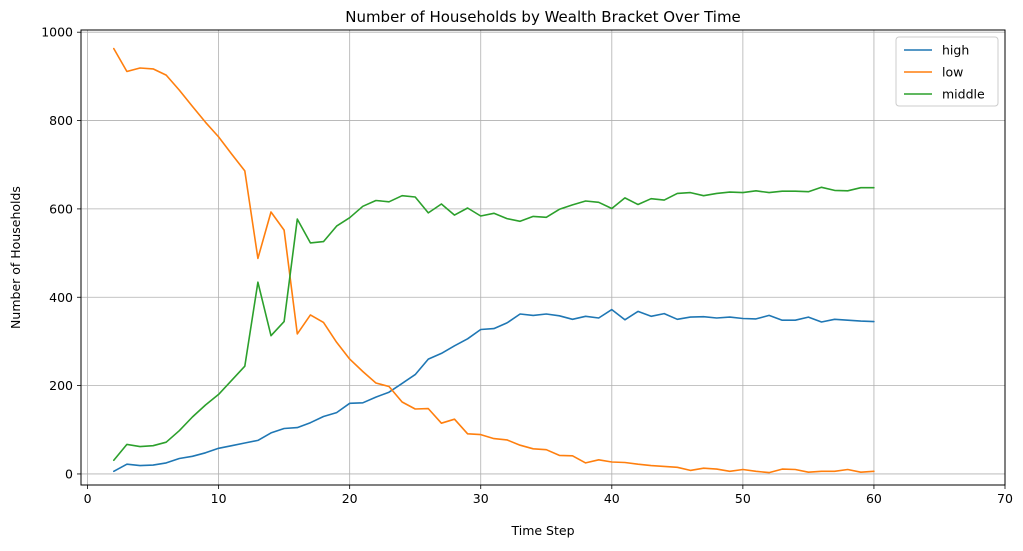  What do you see at coordinates (61, 297) in the screenshot?
I see `y-tick-label: 400` at bounding box center [61, 297].